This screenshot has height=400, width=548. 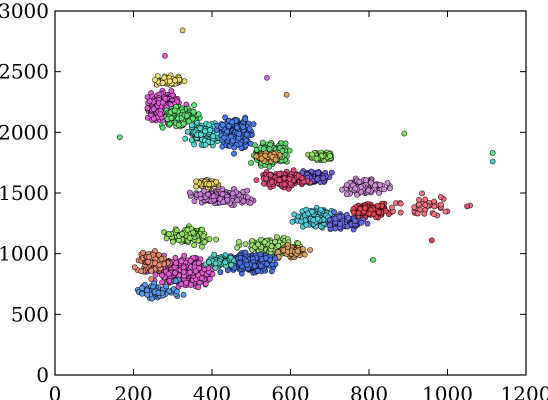 What do you see at coordinates (55, 391) in the screenshot?
I see `x-tick-label: 0` at bounding box center [55, 391].